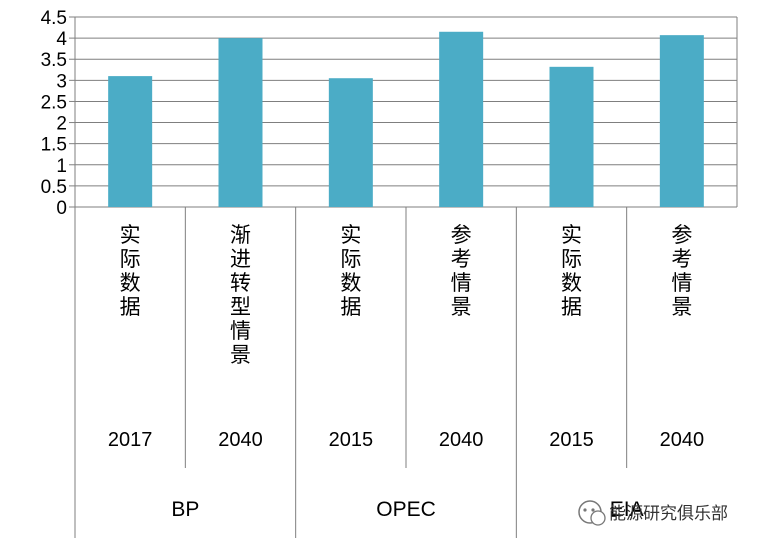 Image resolution: width=758 pixels, height=546 pixels. I want to click on y-tick-label: 1, so click(61, 166).